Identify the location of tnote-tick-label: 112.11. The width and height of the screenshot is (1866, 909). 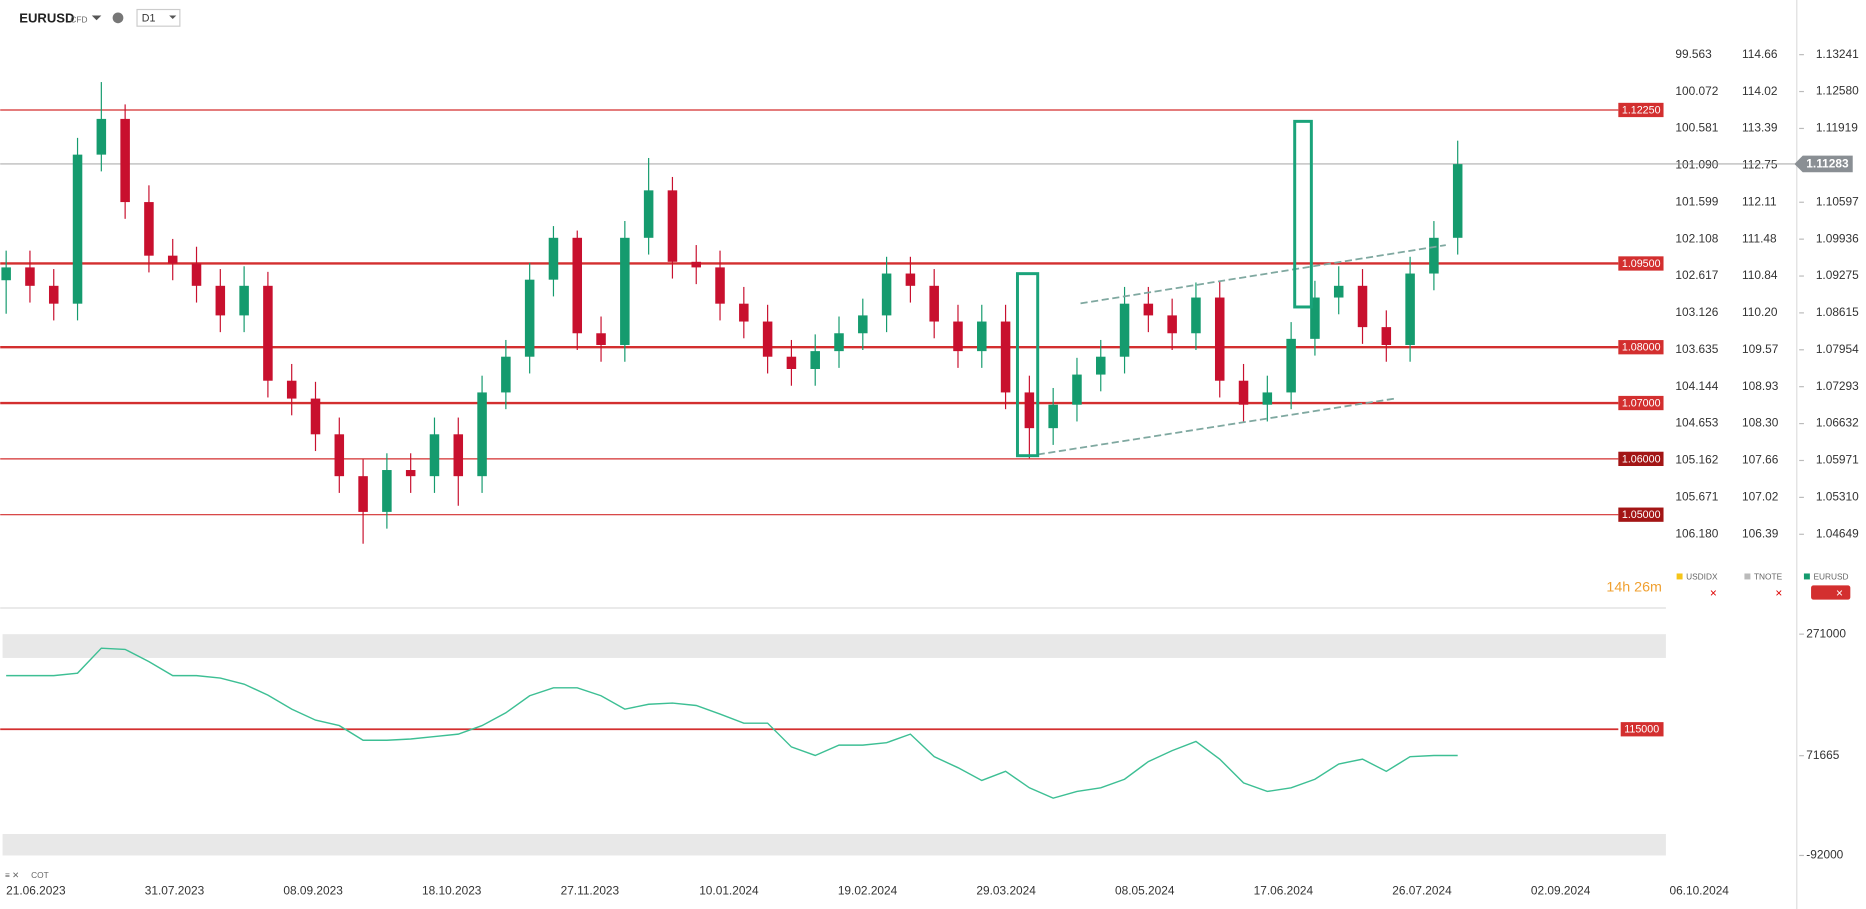
(1759, 201).